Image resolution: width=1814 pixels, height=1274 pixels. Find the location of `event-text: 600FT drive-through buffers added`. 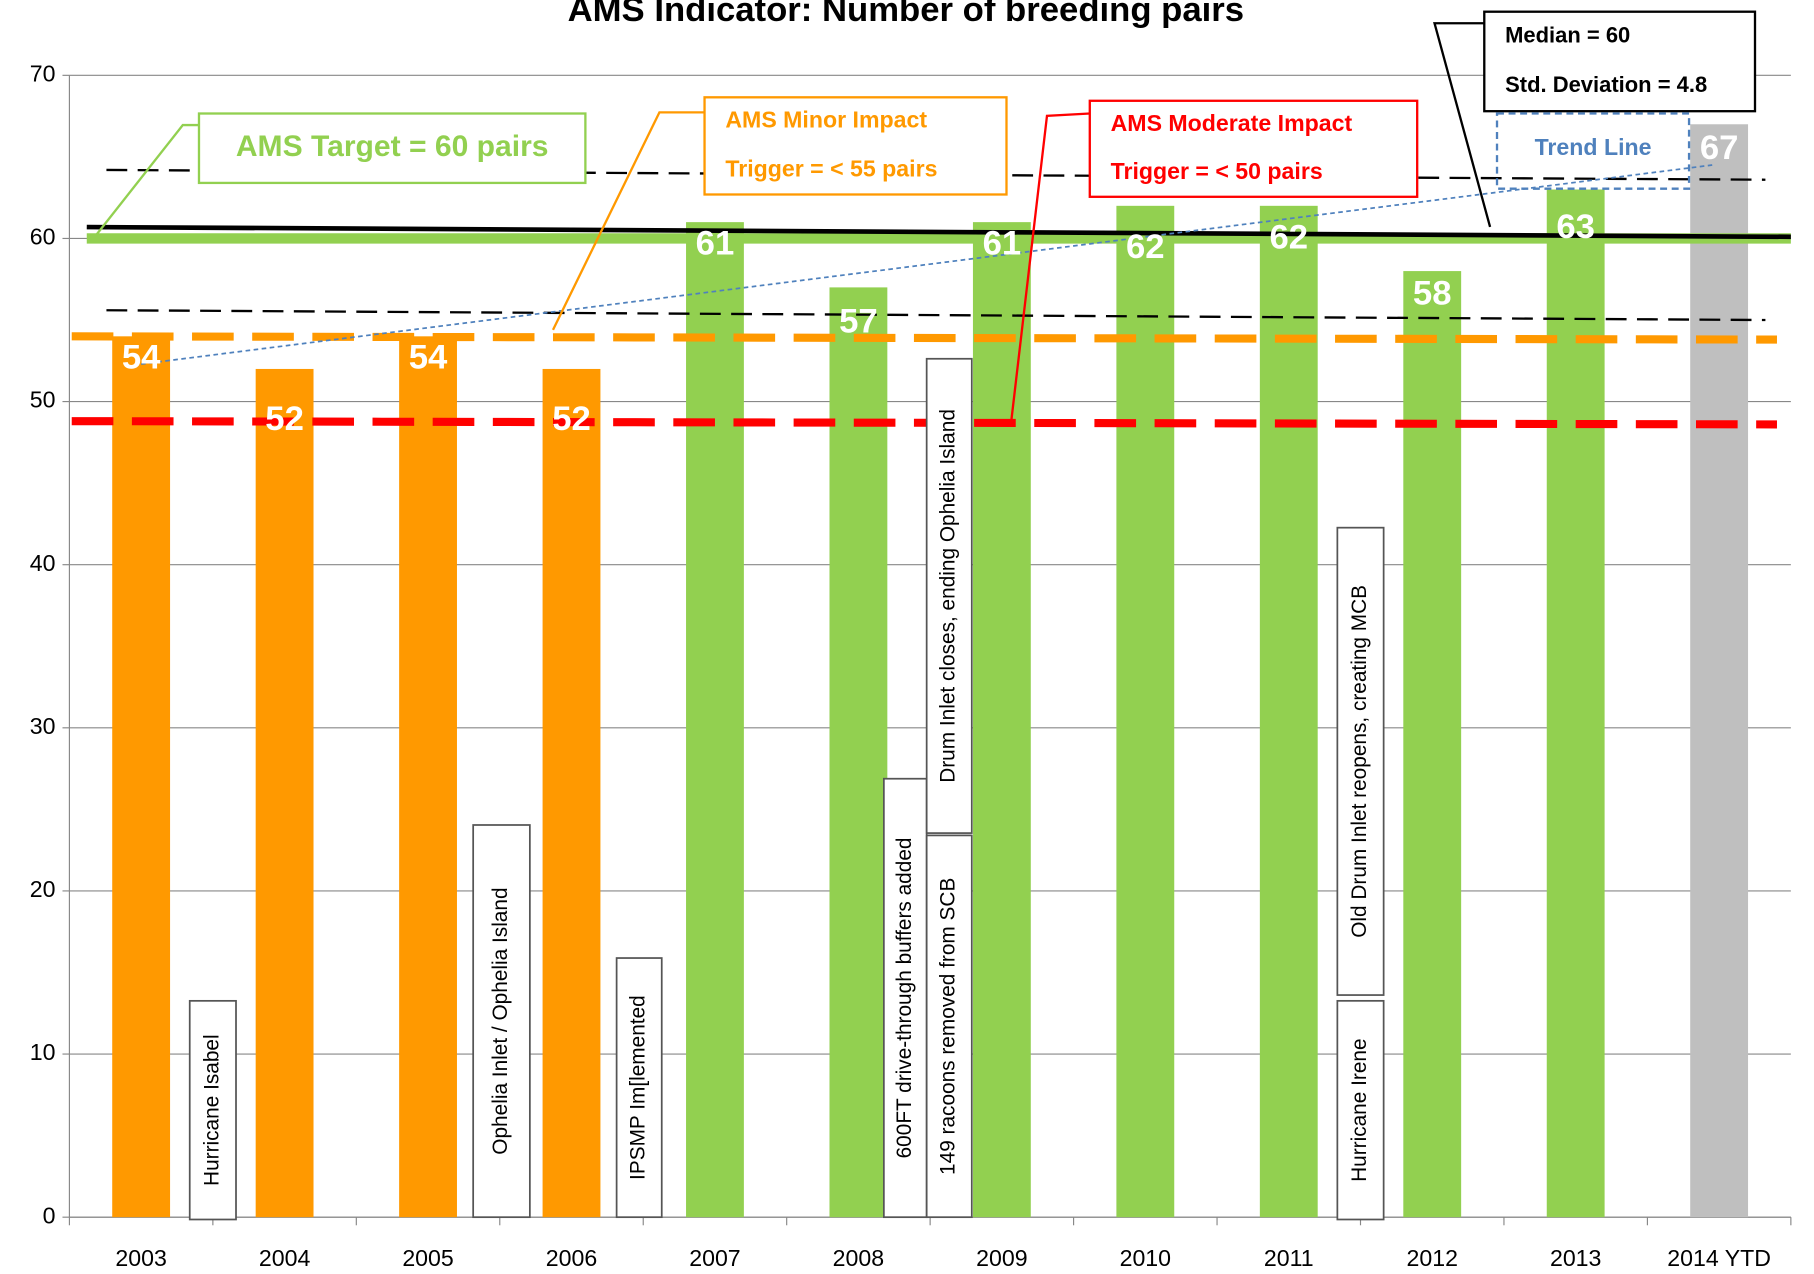

event-text: 600FT drive-through buffers added is located at coordinates (904, 998).